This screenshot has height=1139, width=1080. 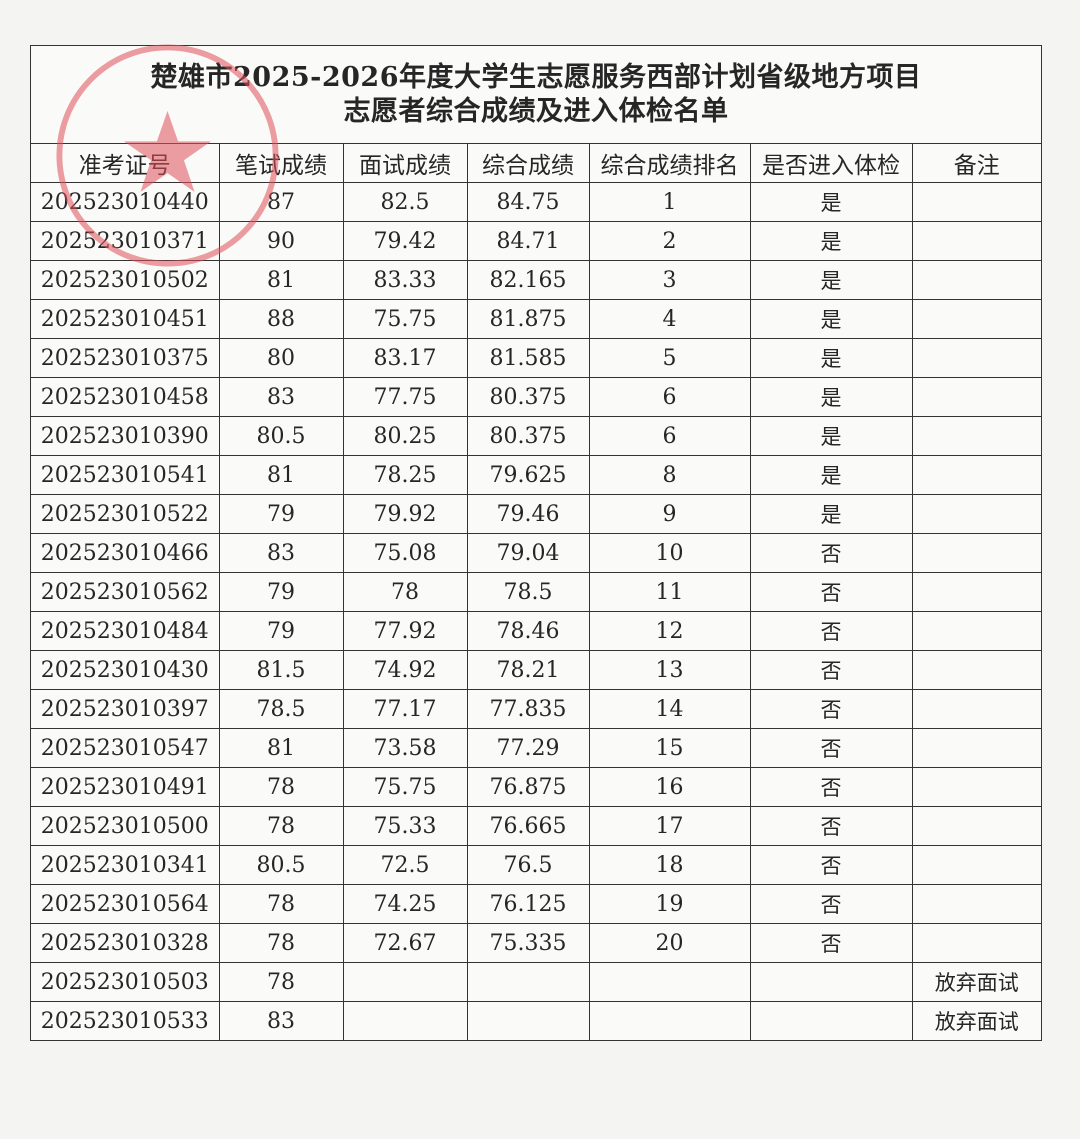 I want to click on table-row: 202523010341 80.5 72.5 76.5 18 否, so click(x=536, y=865).